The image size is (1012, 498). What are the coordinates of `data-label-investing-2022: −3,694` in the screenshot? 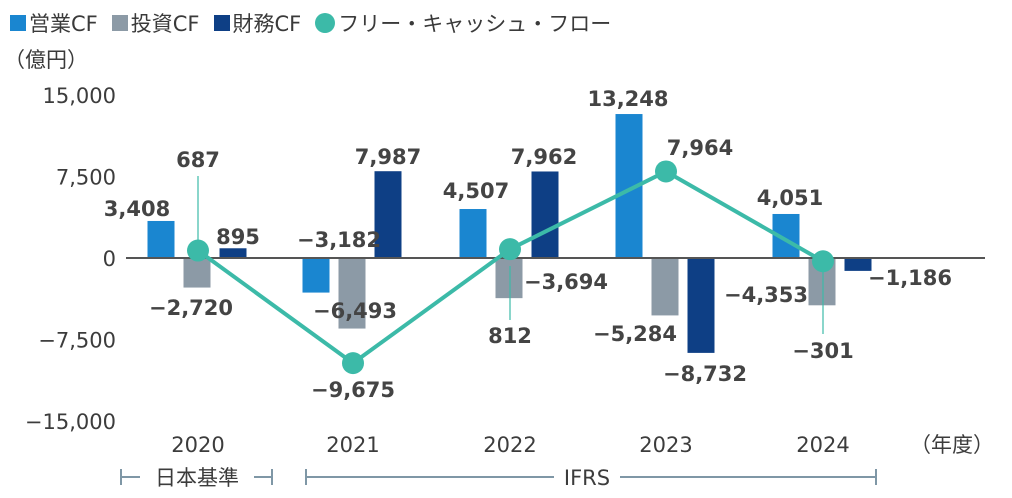 It's located at (566, 282).